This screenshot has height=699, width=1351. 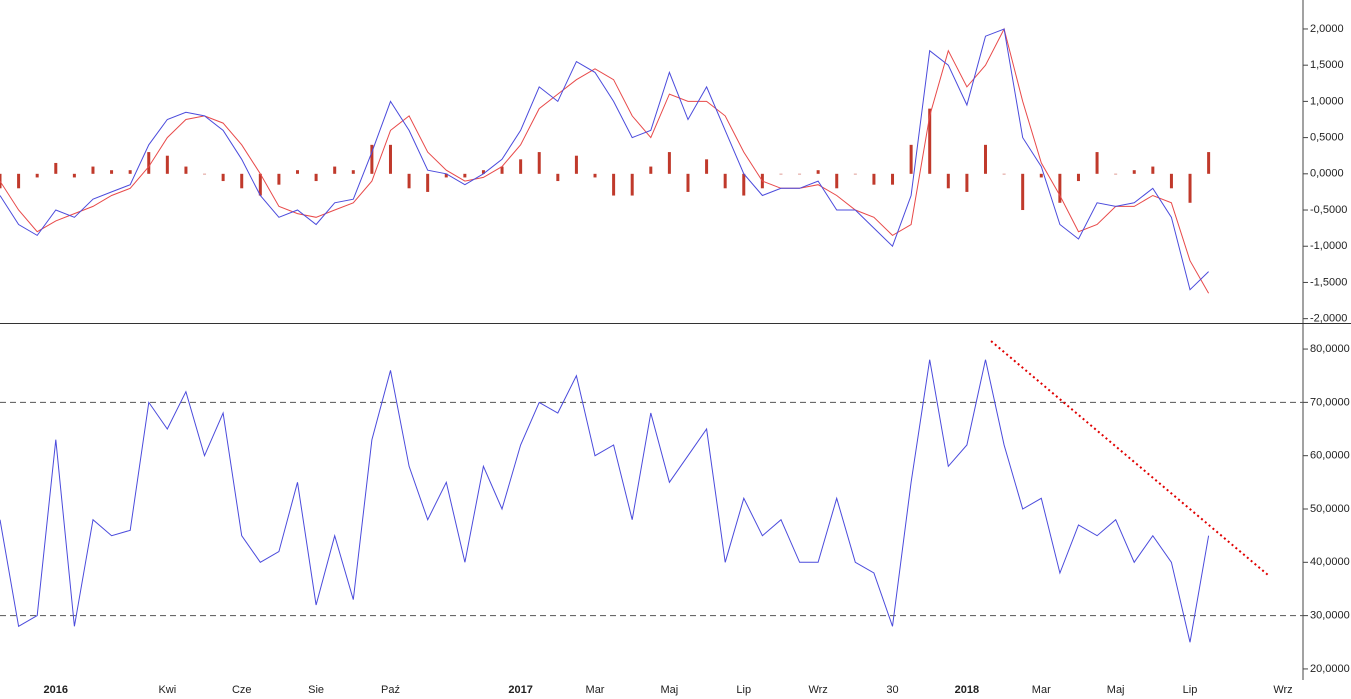 I want to click on y-tick-label: 60,0000, so click(x=1330, y=456).